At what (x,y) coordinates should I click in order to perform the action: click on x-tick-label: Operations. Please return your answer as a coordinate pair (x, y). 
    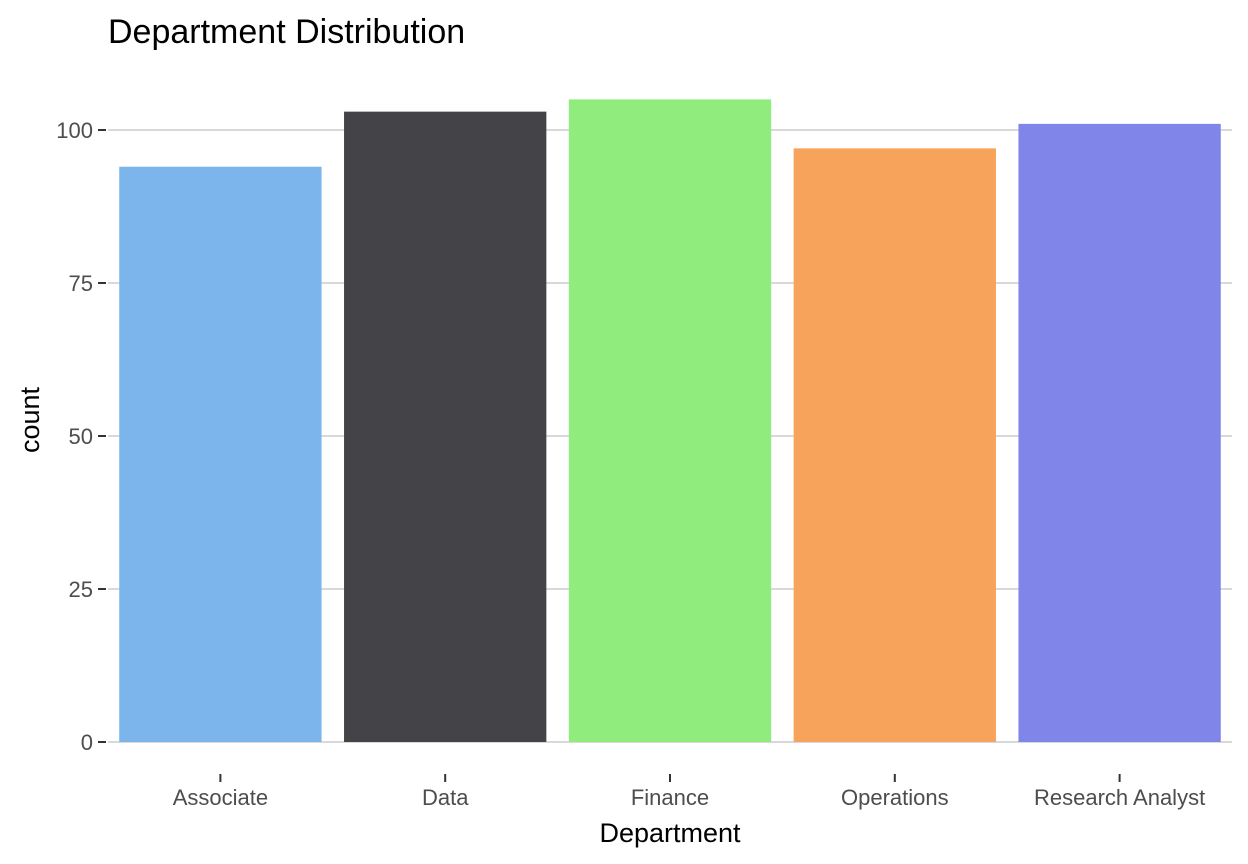
    Looking at the image, I should click on (895, 797).